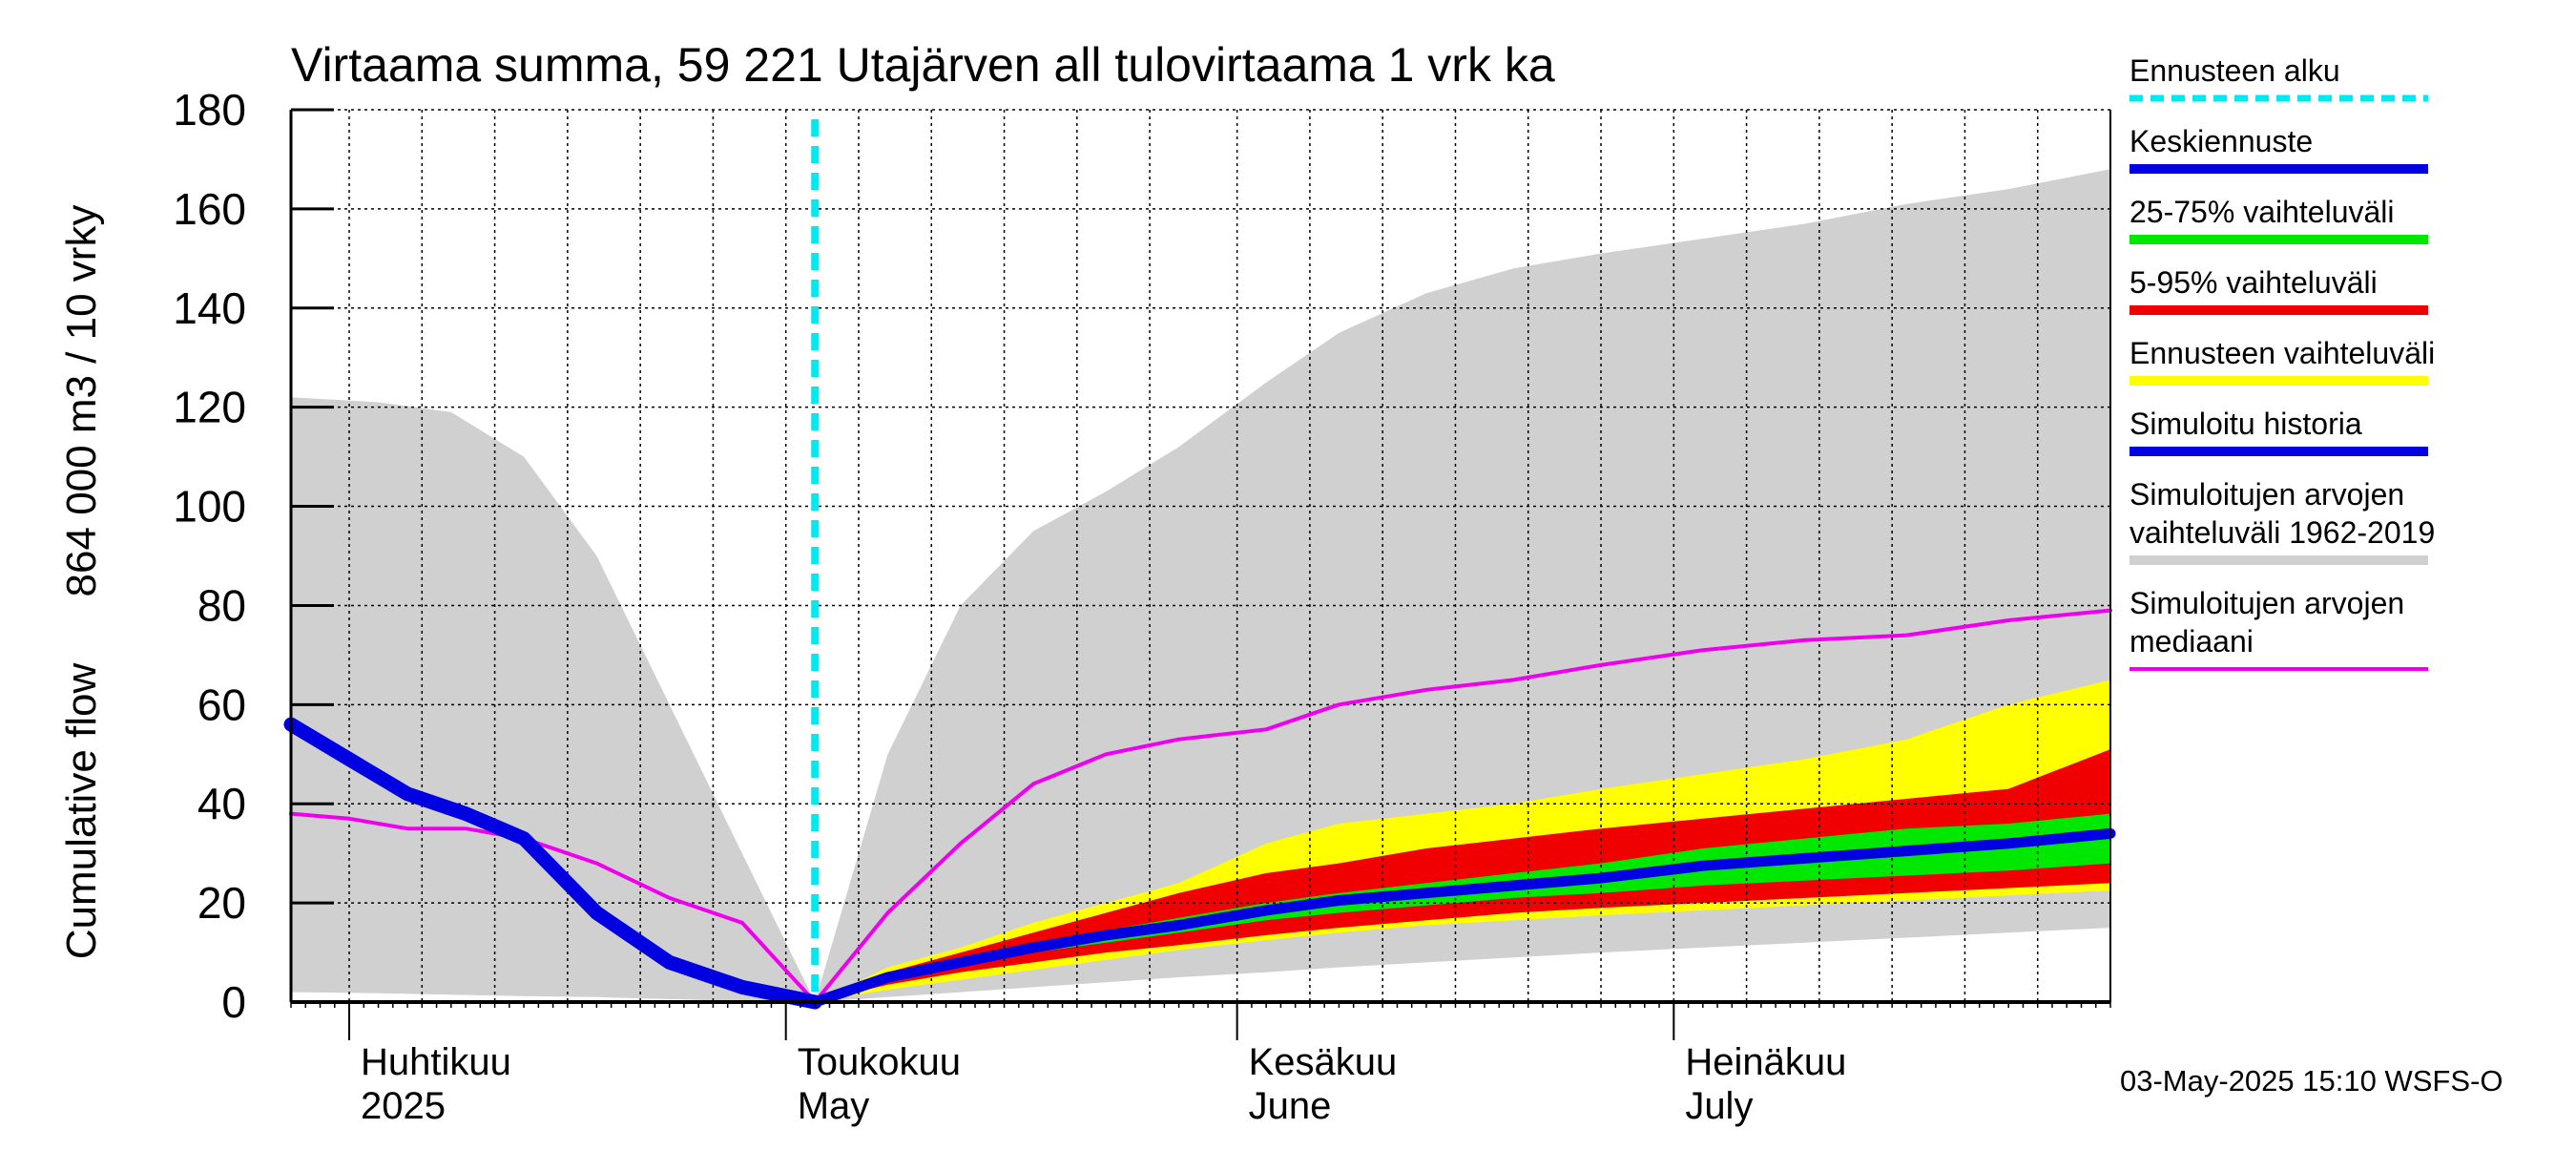 The height and width of the screenshot is (1150, 2576). What do you see at coordinates (209, 110) in the screenshot?
I see `y-tick-label-9: 180` at bounding box center [209, 110].